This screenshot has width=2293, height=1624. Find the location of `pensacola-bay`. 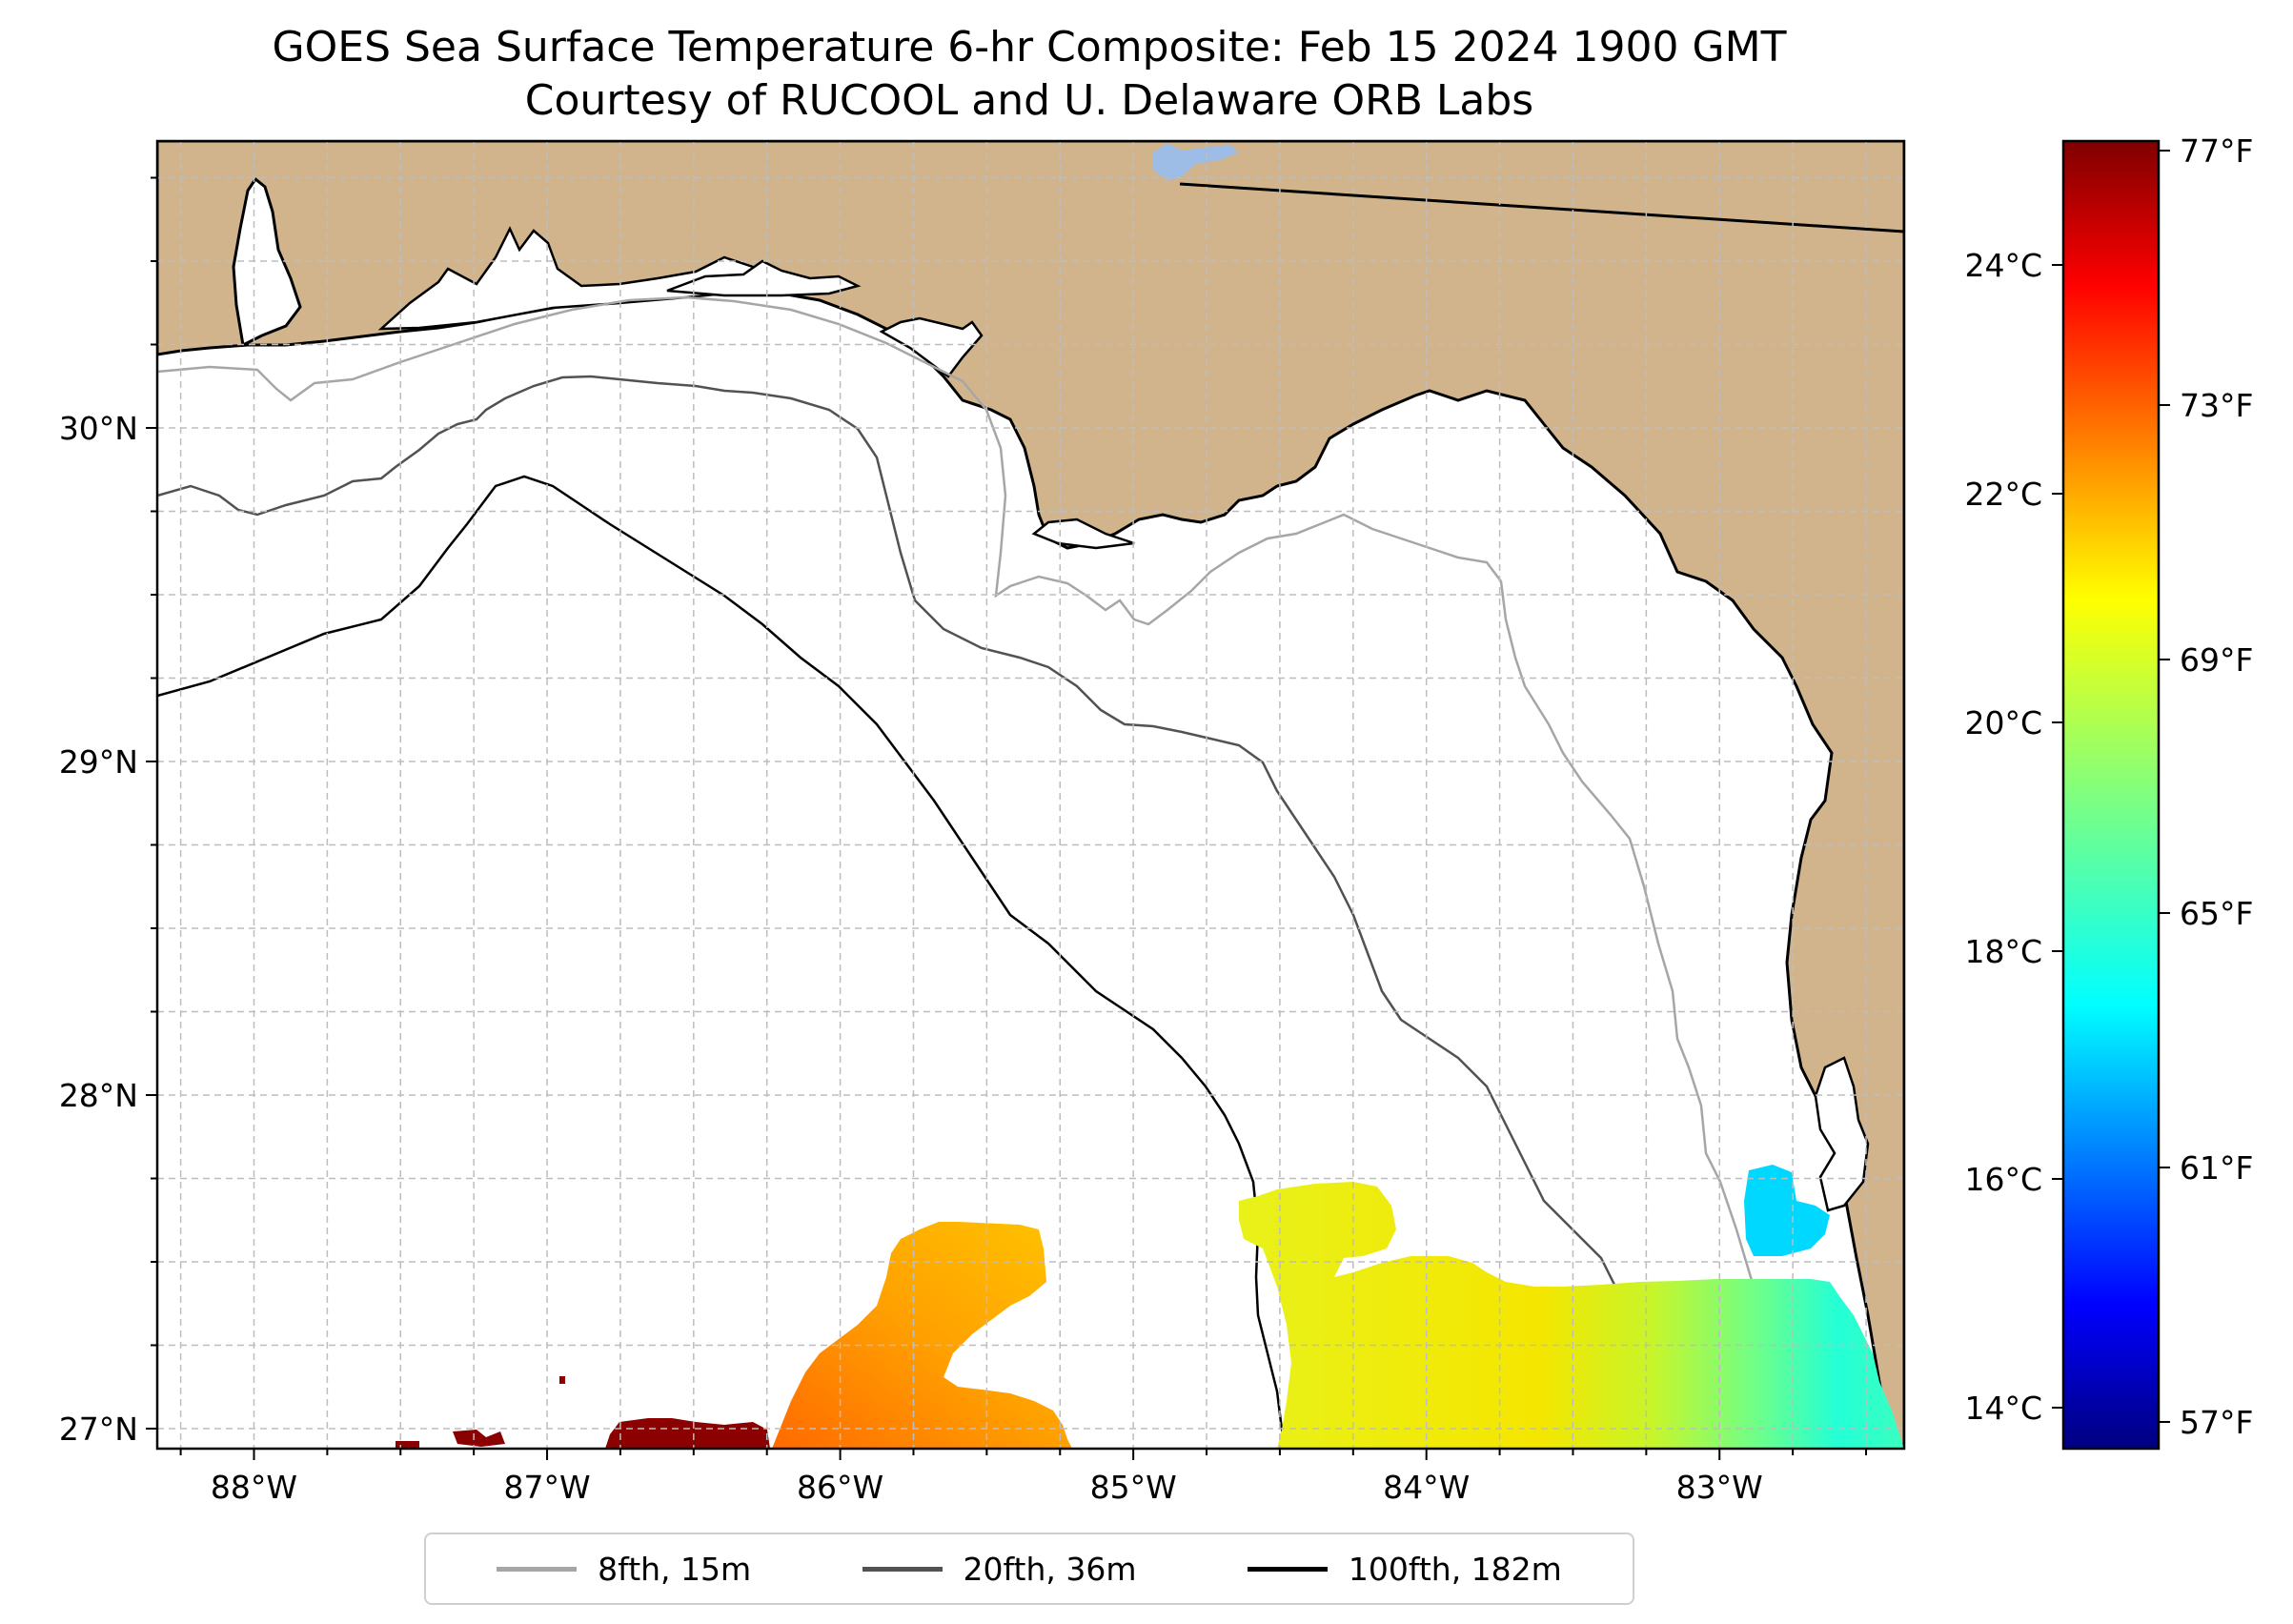

pensacola-bay is located at coordinates (581, 278).